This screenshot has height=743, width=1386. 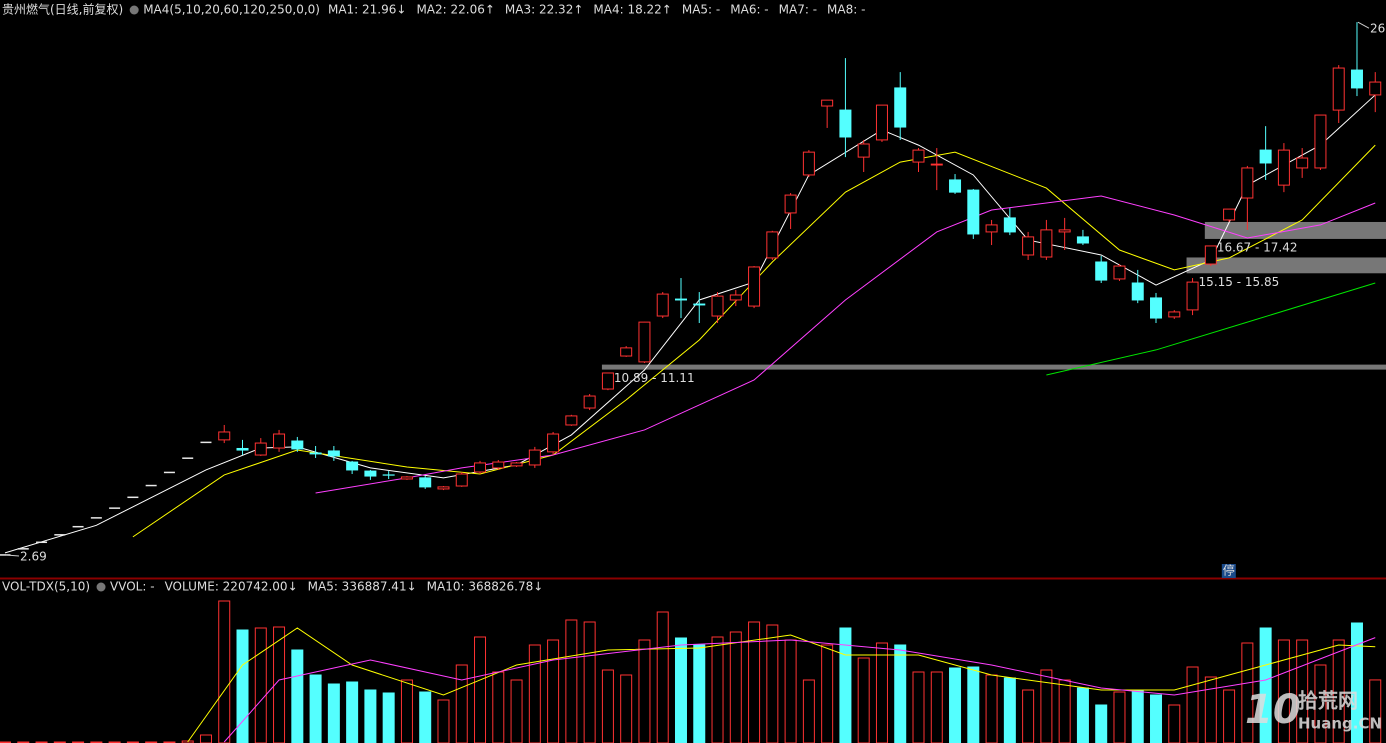 I want to click on watermark-name: 拾荒网, so click(x=1328, y=701).